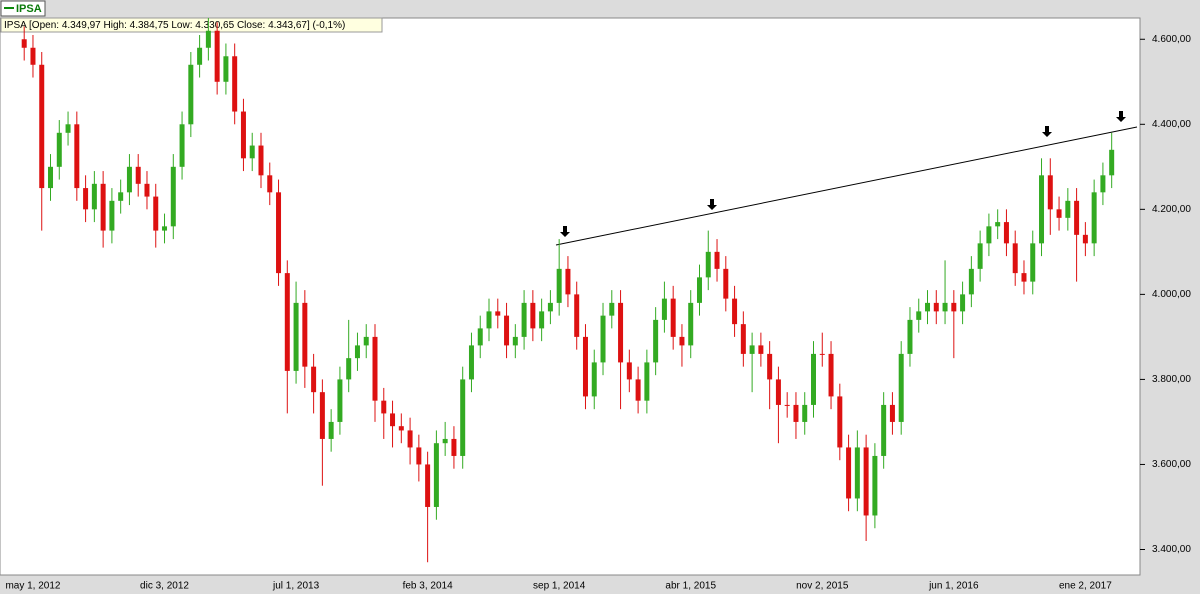  What do you see at coordinates (1085, 586) in the screenshot?
I see `x-tick-label: ene 2, 2017` at bounding box center [1085, 586].